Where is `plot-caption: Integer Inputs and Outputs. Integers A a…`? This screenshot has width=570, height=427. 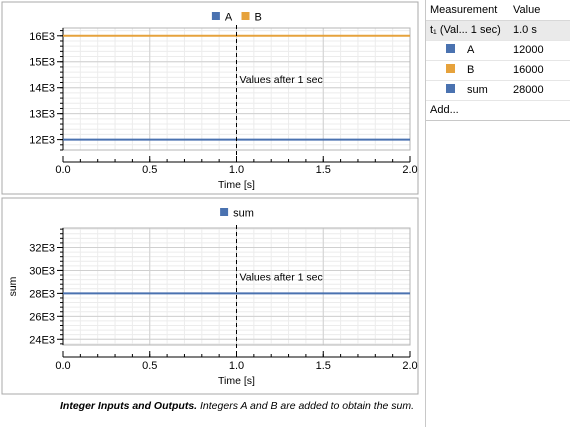
plot-caption: Integer Inputs and Outputs. Integers A a… is located at coordinates (240, 406).